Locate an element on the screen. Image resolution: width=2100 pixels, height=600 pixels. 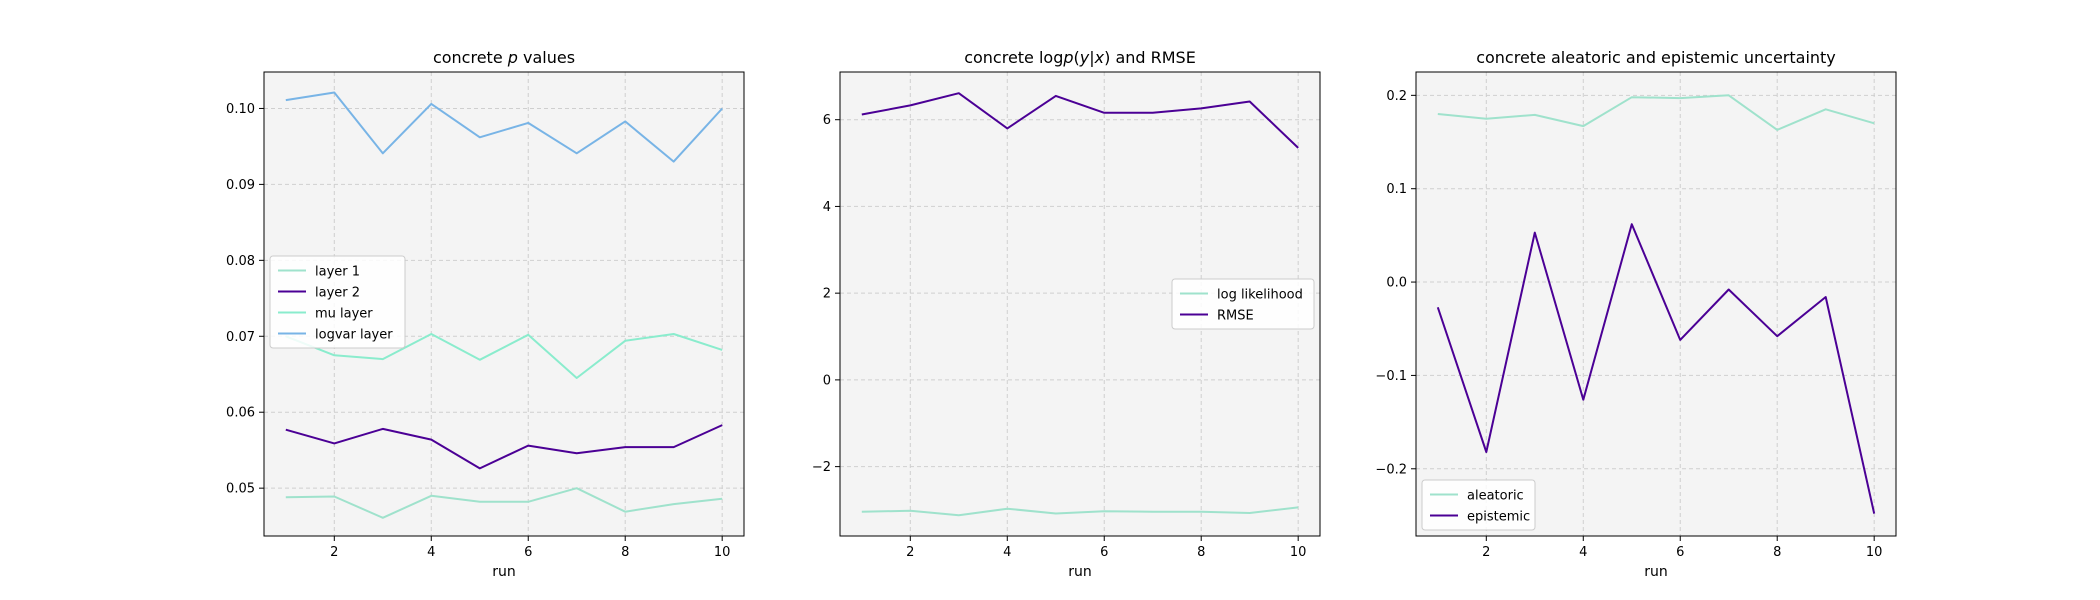
legend-label: aleatoric is located at coordinates (1495, 496).